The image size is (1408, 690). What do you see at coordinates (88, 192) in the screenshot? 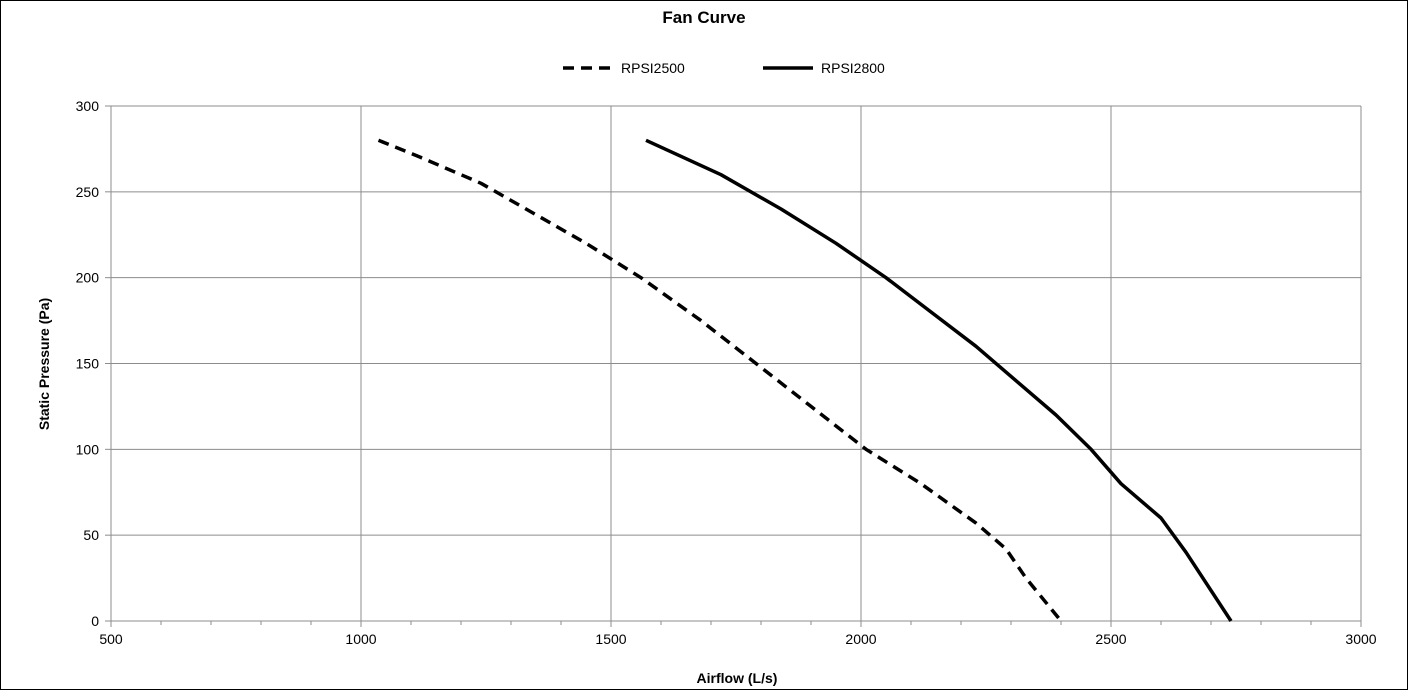
I see `y-tick-label: 250` at bounding box center [88, 192].